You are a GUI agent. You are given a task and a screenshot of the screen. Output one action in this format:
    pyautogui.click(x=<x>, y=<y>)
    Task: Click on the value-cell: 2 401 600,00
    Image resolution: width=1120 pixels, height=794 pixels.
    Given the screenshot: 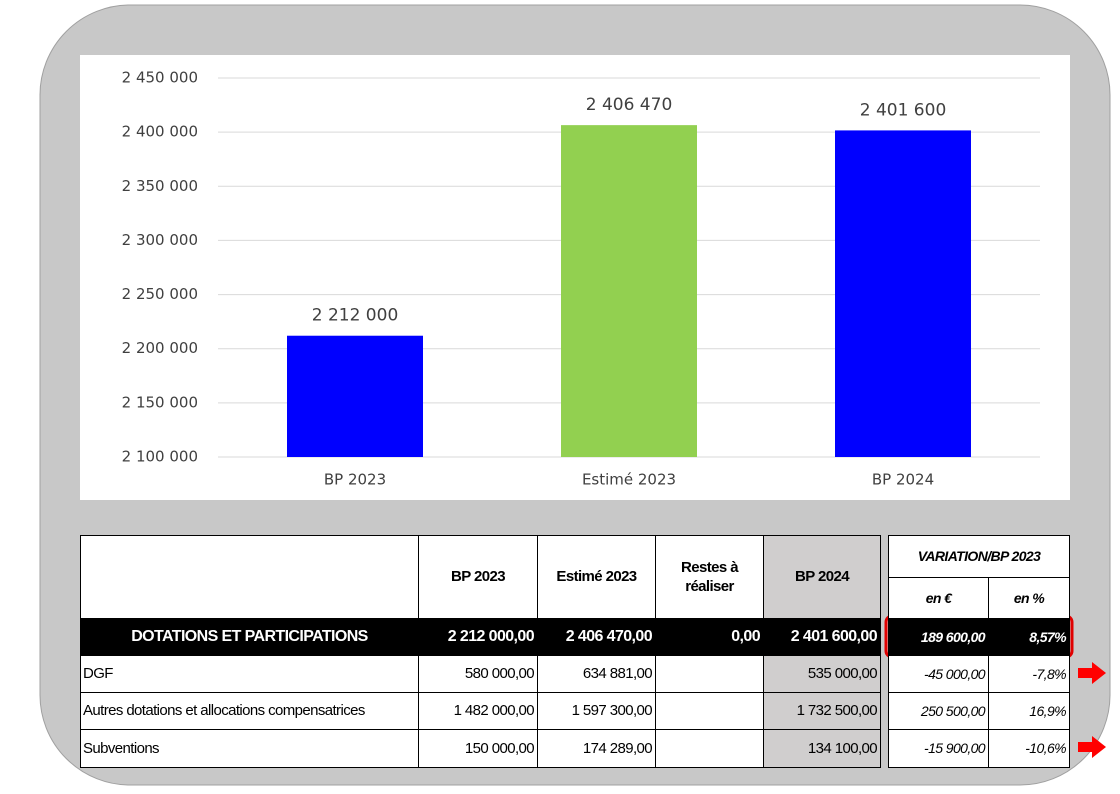 What is the action you would take?
    pyautogui.click(x=822, y=637)
    